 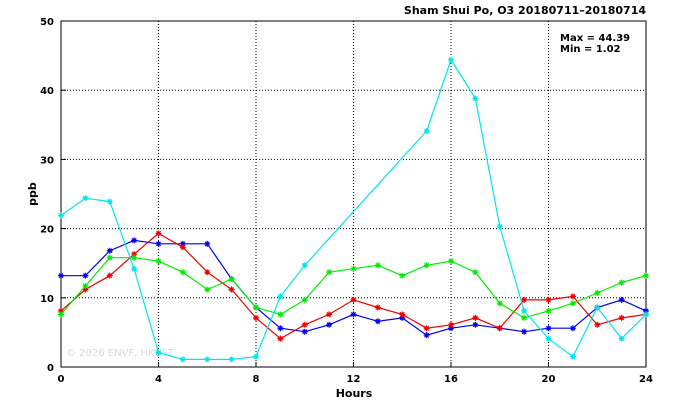 I want to click on y-tick-label: 10, so click(x=47, y=299).